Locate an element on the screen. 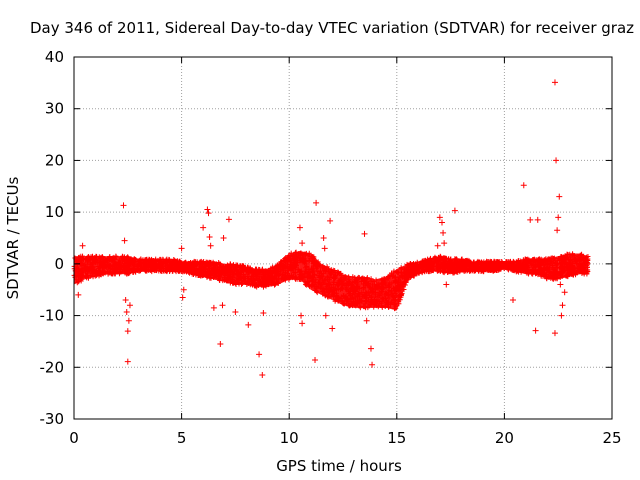 This screenshot has height=480, width=640. y-tick-label: 30 is located at coordinates (54, 109).